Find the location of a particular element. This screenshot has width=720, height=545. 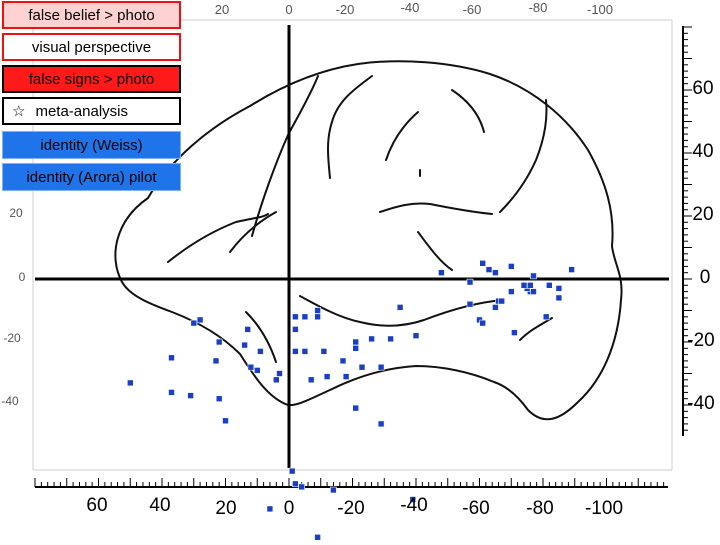

right-tick-label: -40 is located at coordinates (700, 403).